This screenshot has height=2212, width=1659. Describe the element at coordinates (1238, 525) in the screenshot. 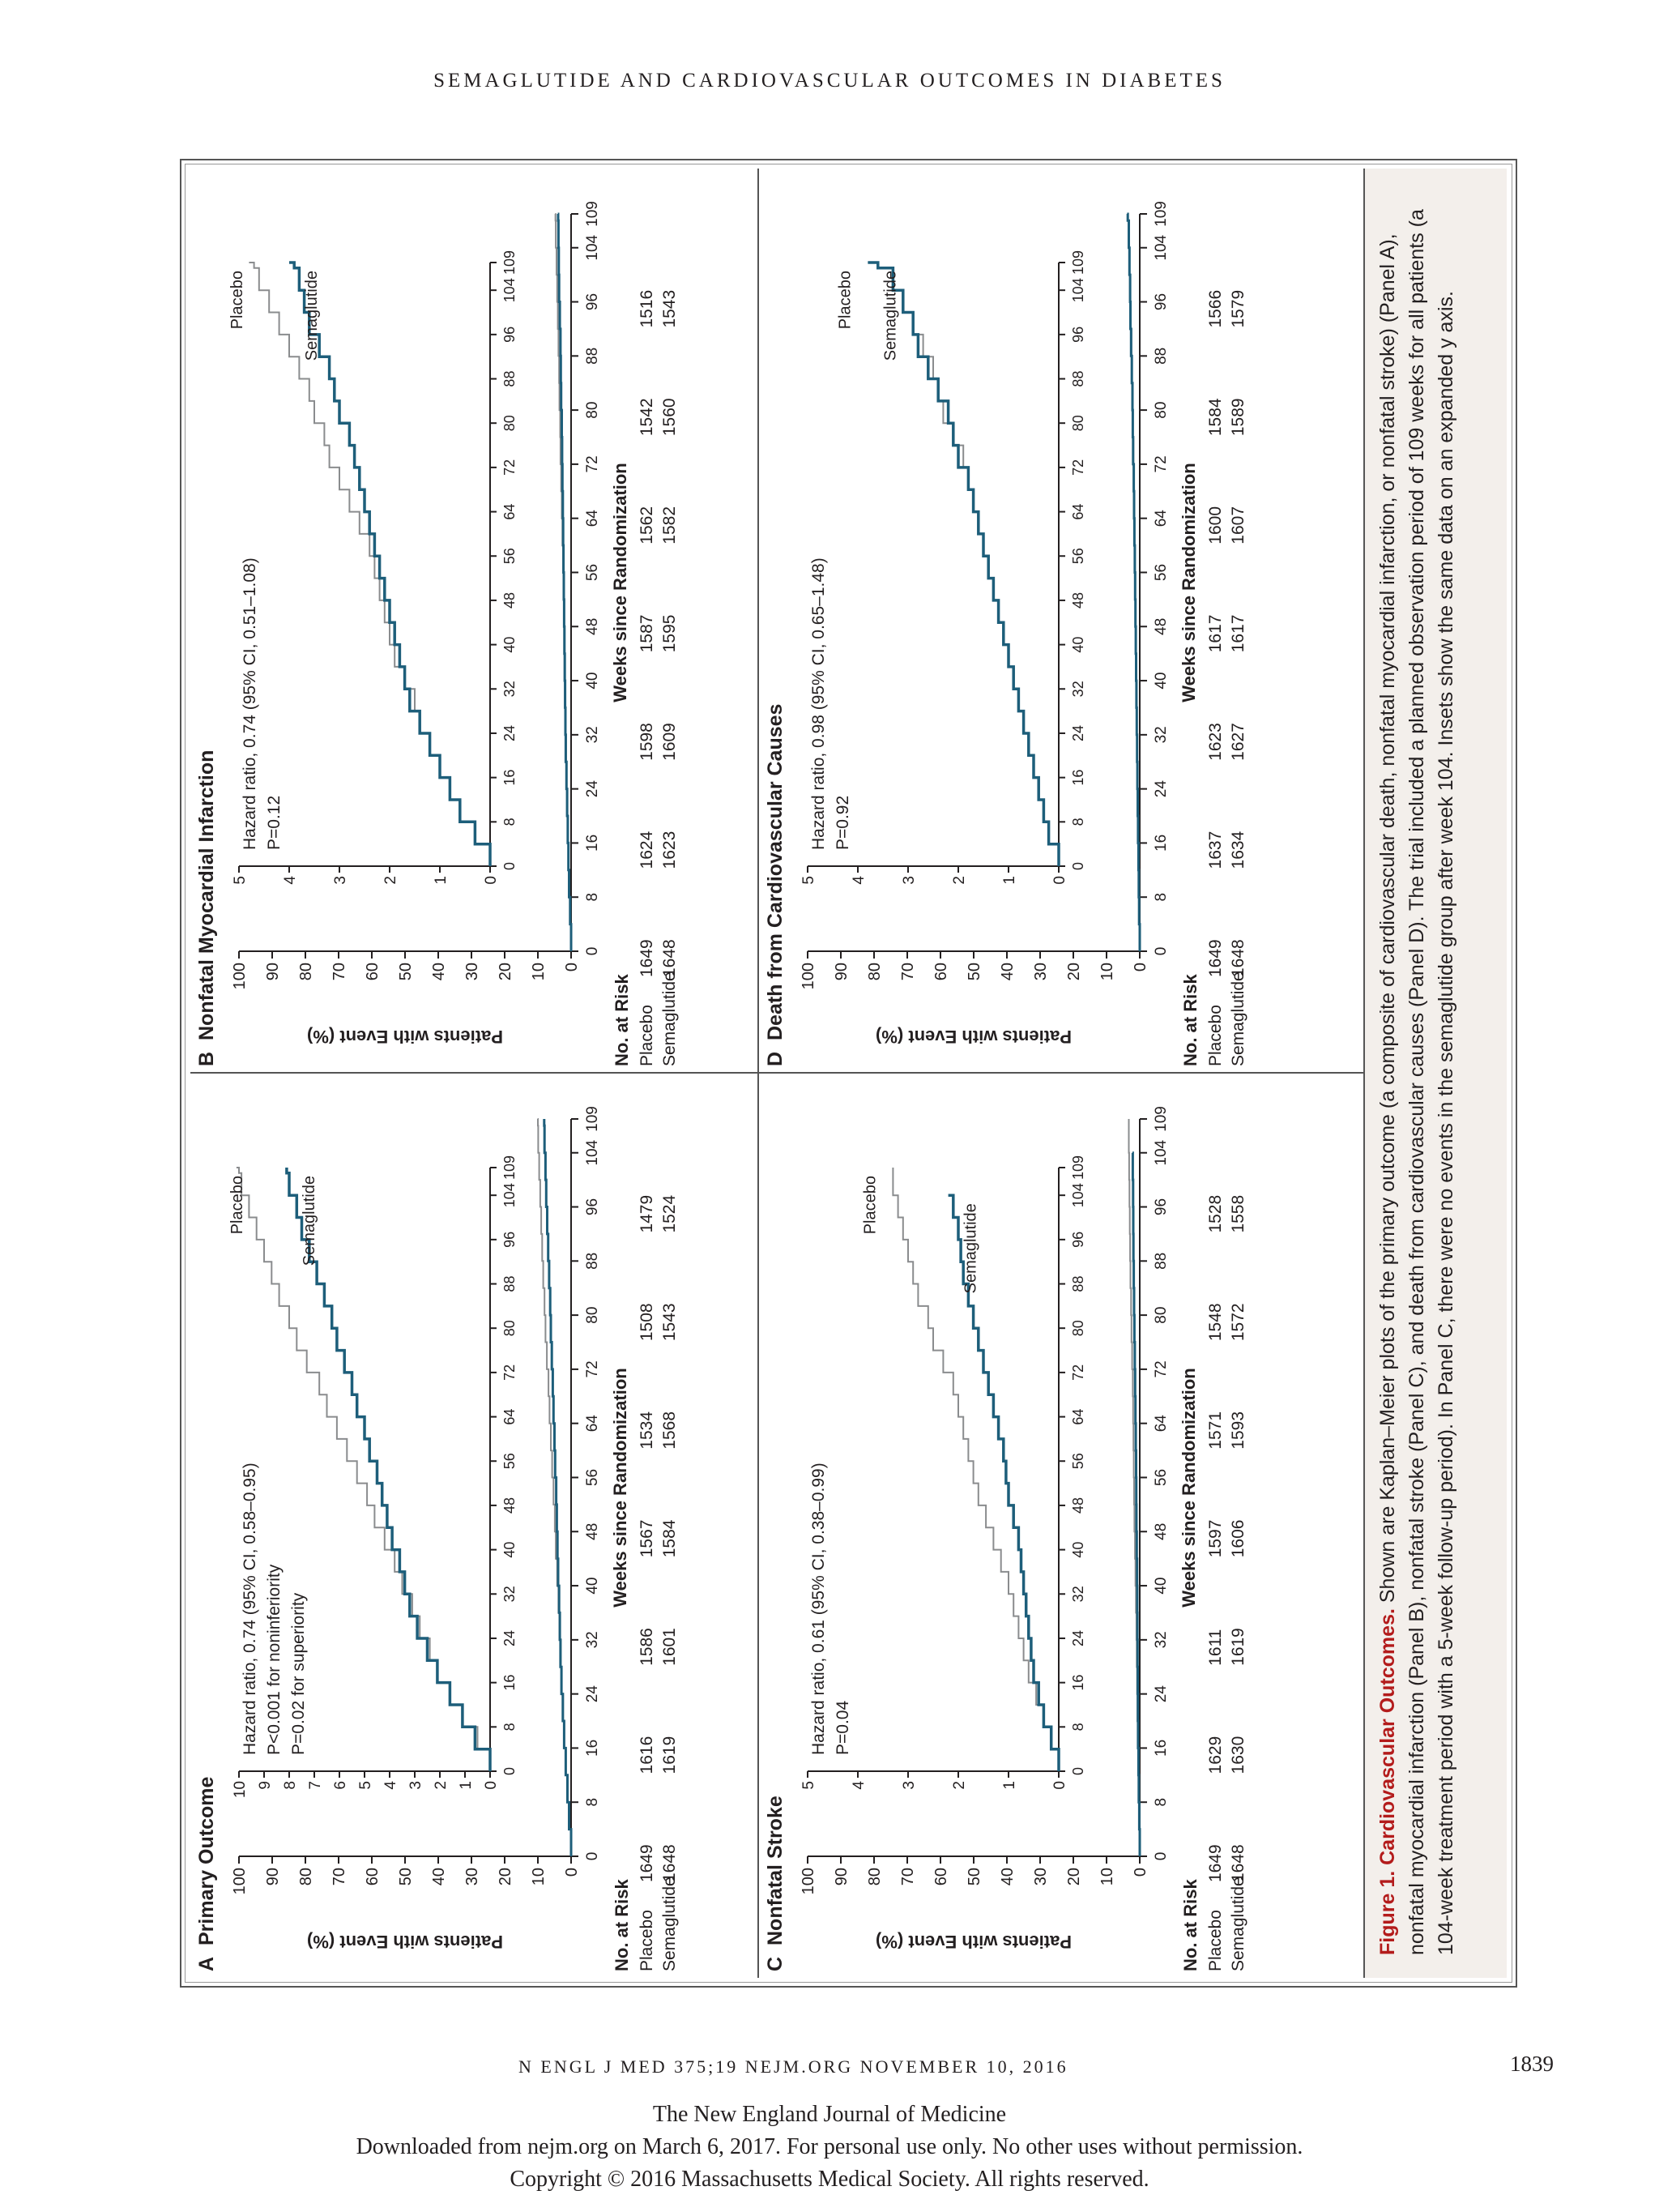

I see `risk-count: 1607` at that location.